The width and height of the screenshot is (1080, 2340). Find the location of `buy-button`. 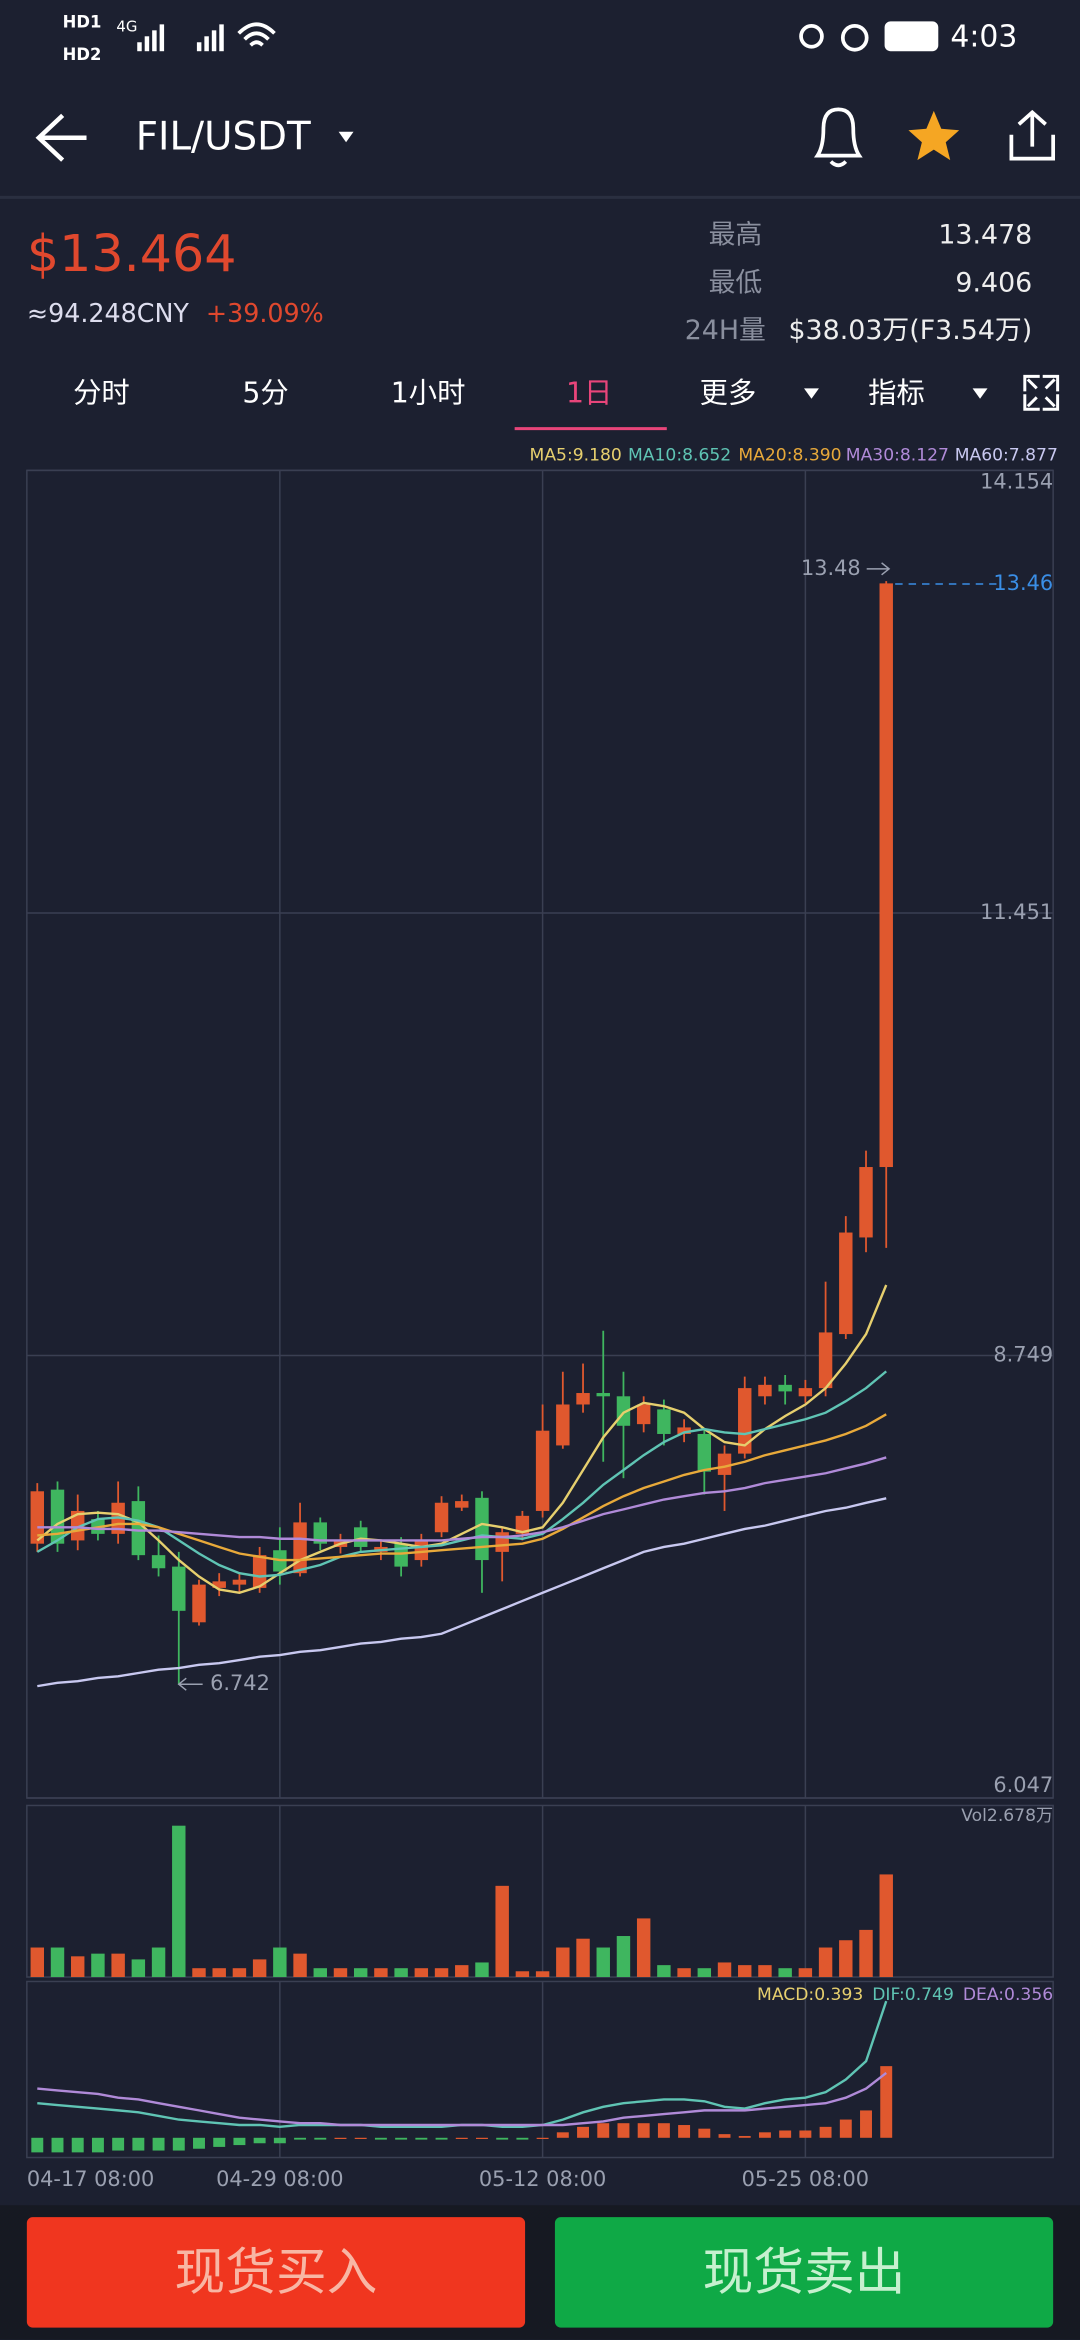

buy-button is located at coordinates (276, 2272).